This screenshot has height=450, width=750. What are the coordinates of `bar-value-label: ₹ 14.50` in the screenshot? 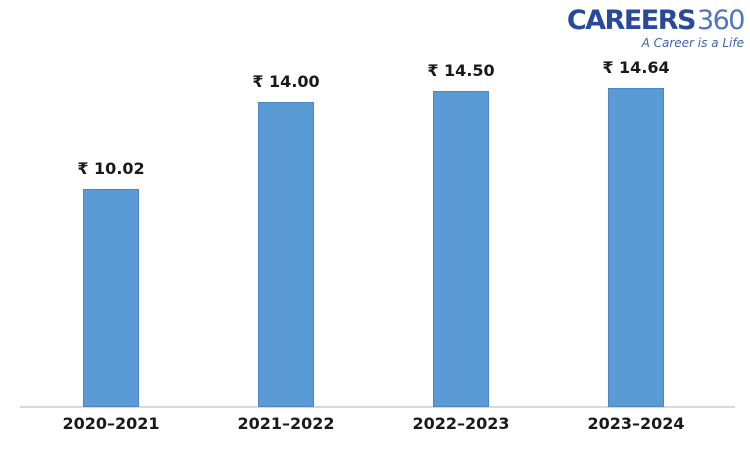 It's located at (461, 70).